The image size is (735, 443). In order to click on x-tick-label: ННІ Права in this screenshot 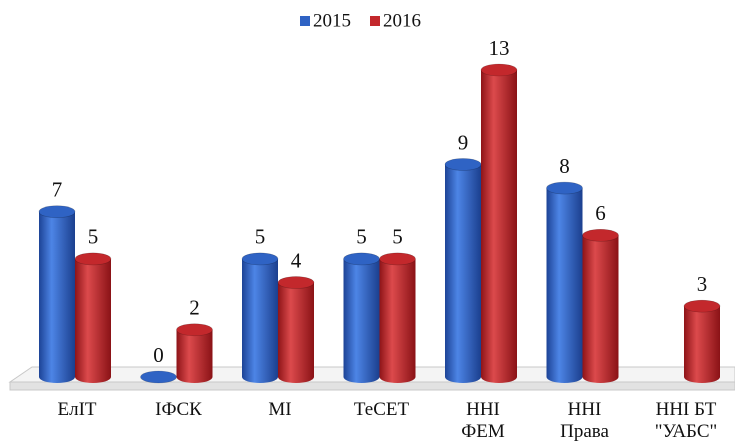, I will do `click(584, 420)`.